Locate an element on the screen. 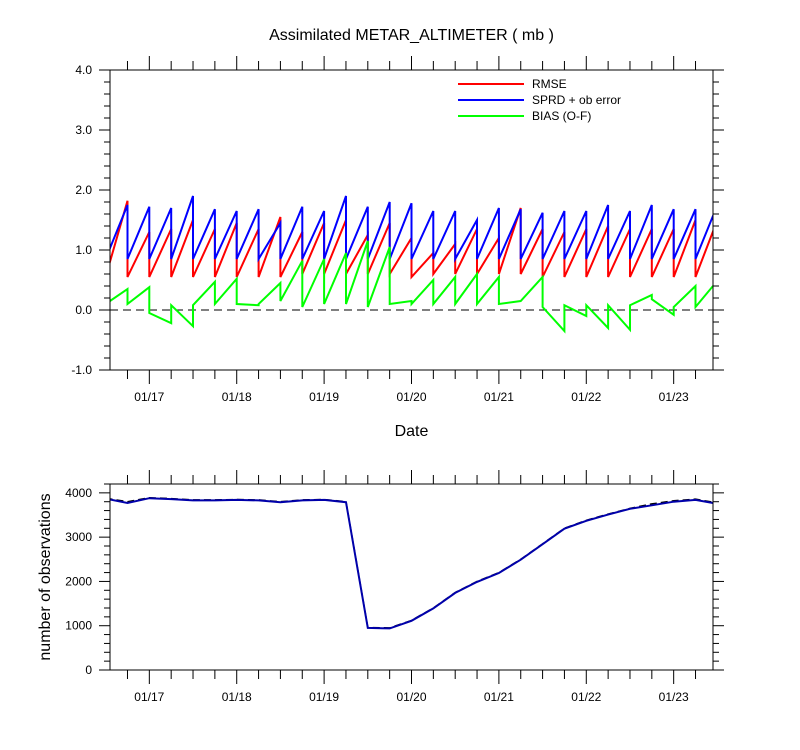  chart-title: Assimilated METAR_ALTIMETER ( mb ) is located at coordinates (411, 35).